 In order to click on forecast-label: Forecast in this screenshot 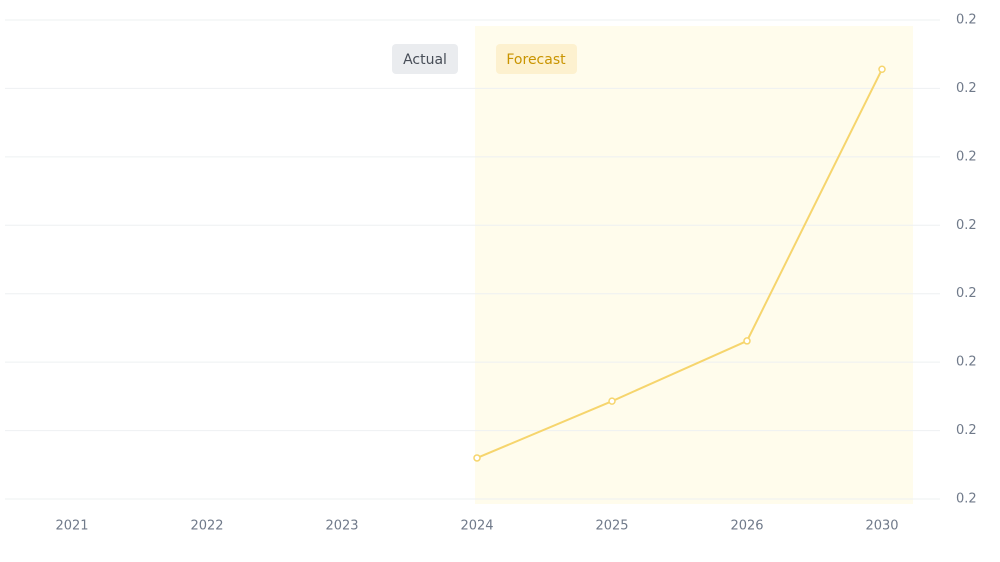, I will do `click(536, 60)`.